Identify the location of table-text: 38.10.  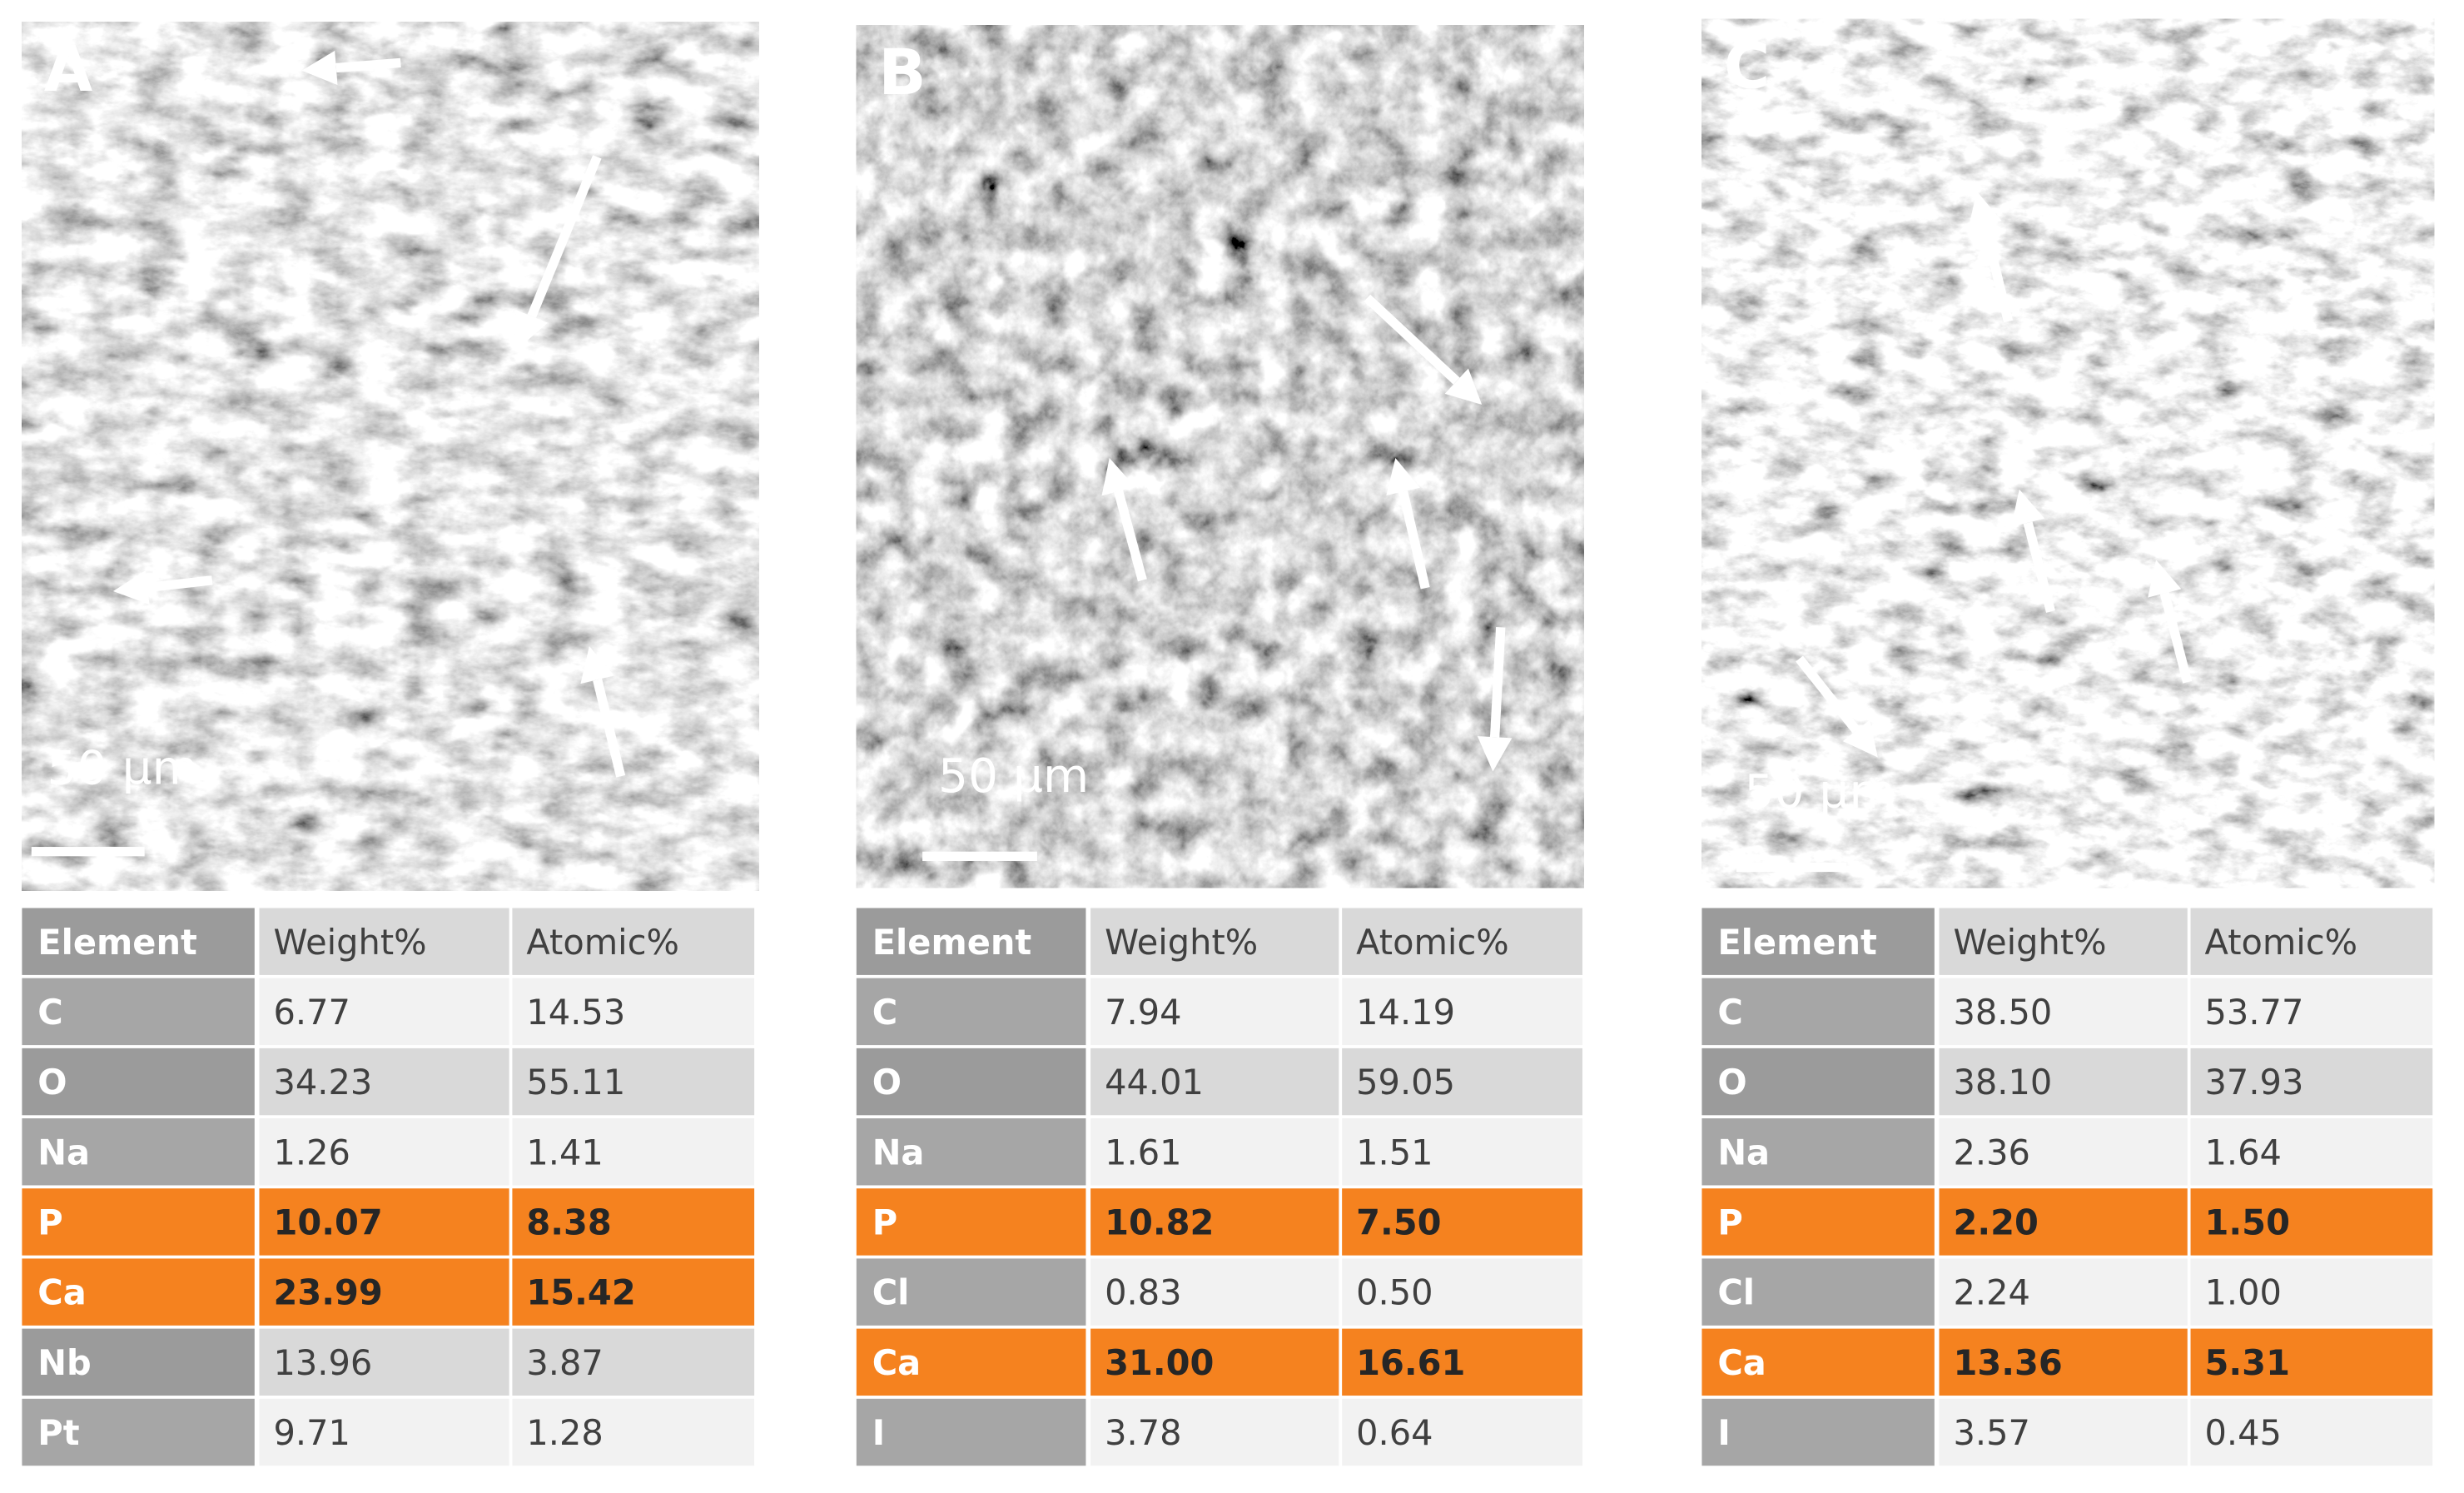
(2002, 1082).